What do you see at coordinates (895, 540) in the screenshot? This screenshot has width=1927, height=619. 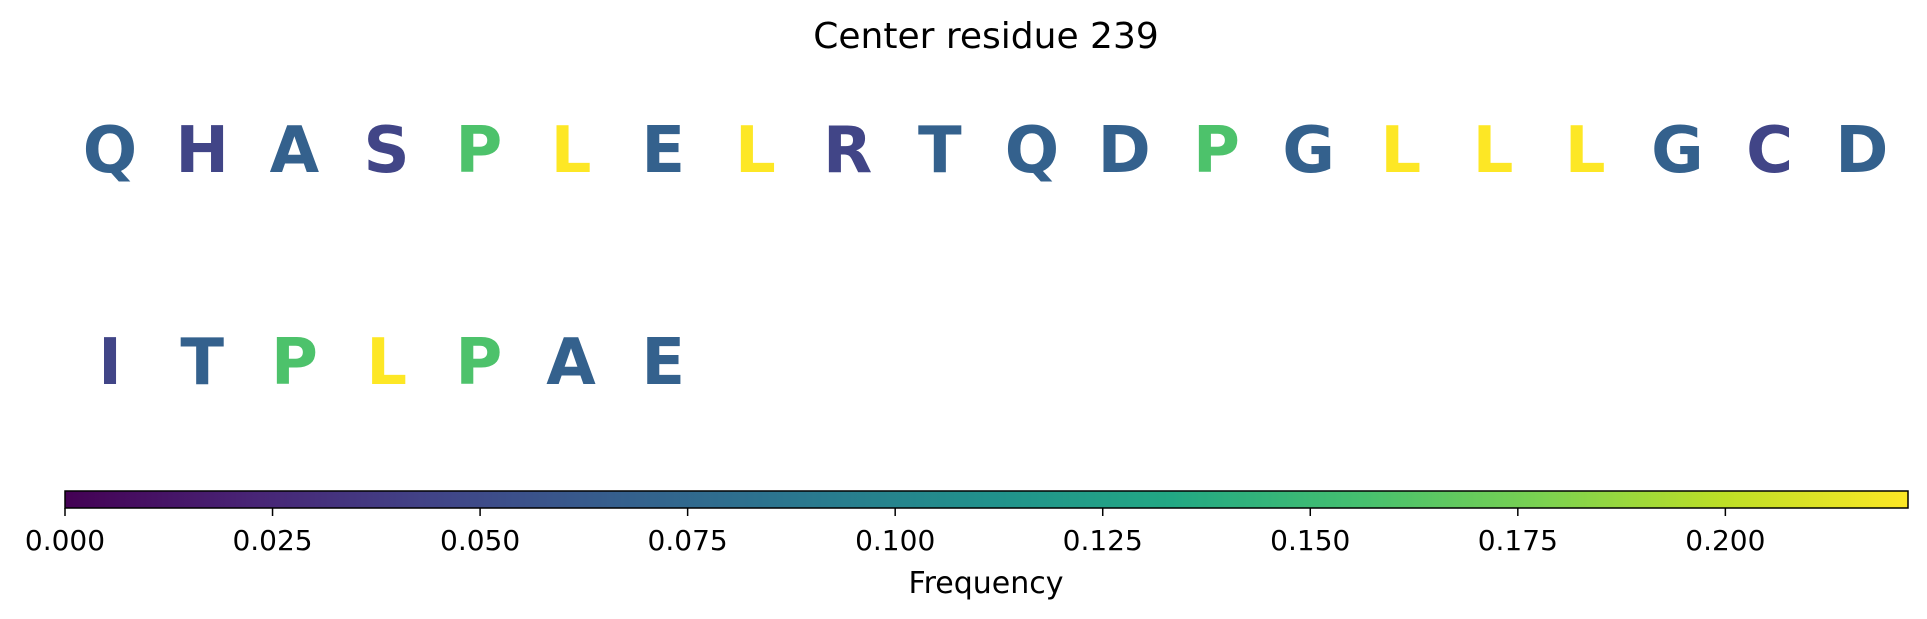 I see `colorbar-tick-label: 0.100` at bounding box center [895, 540].